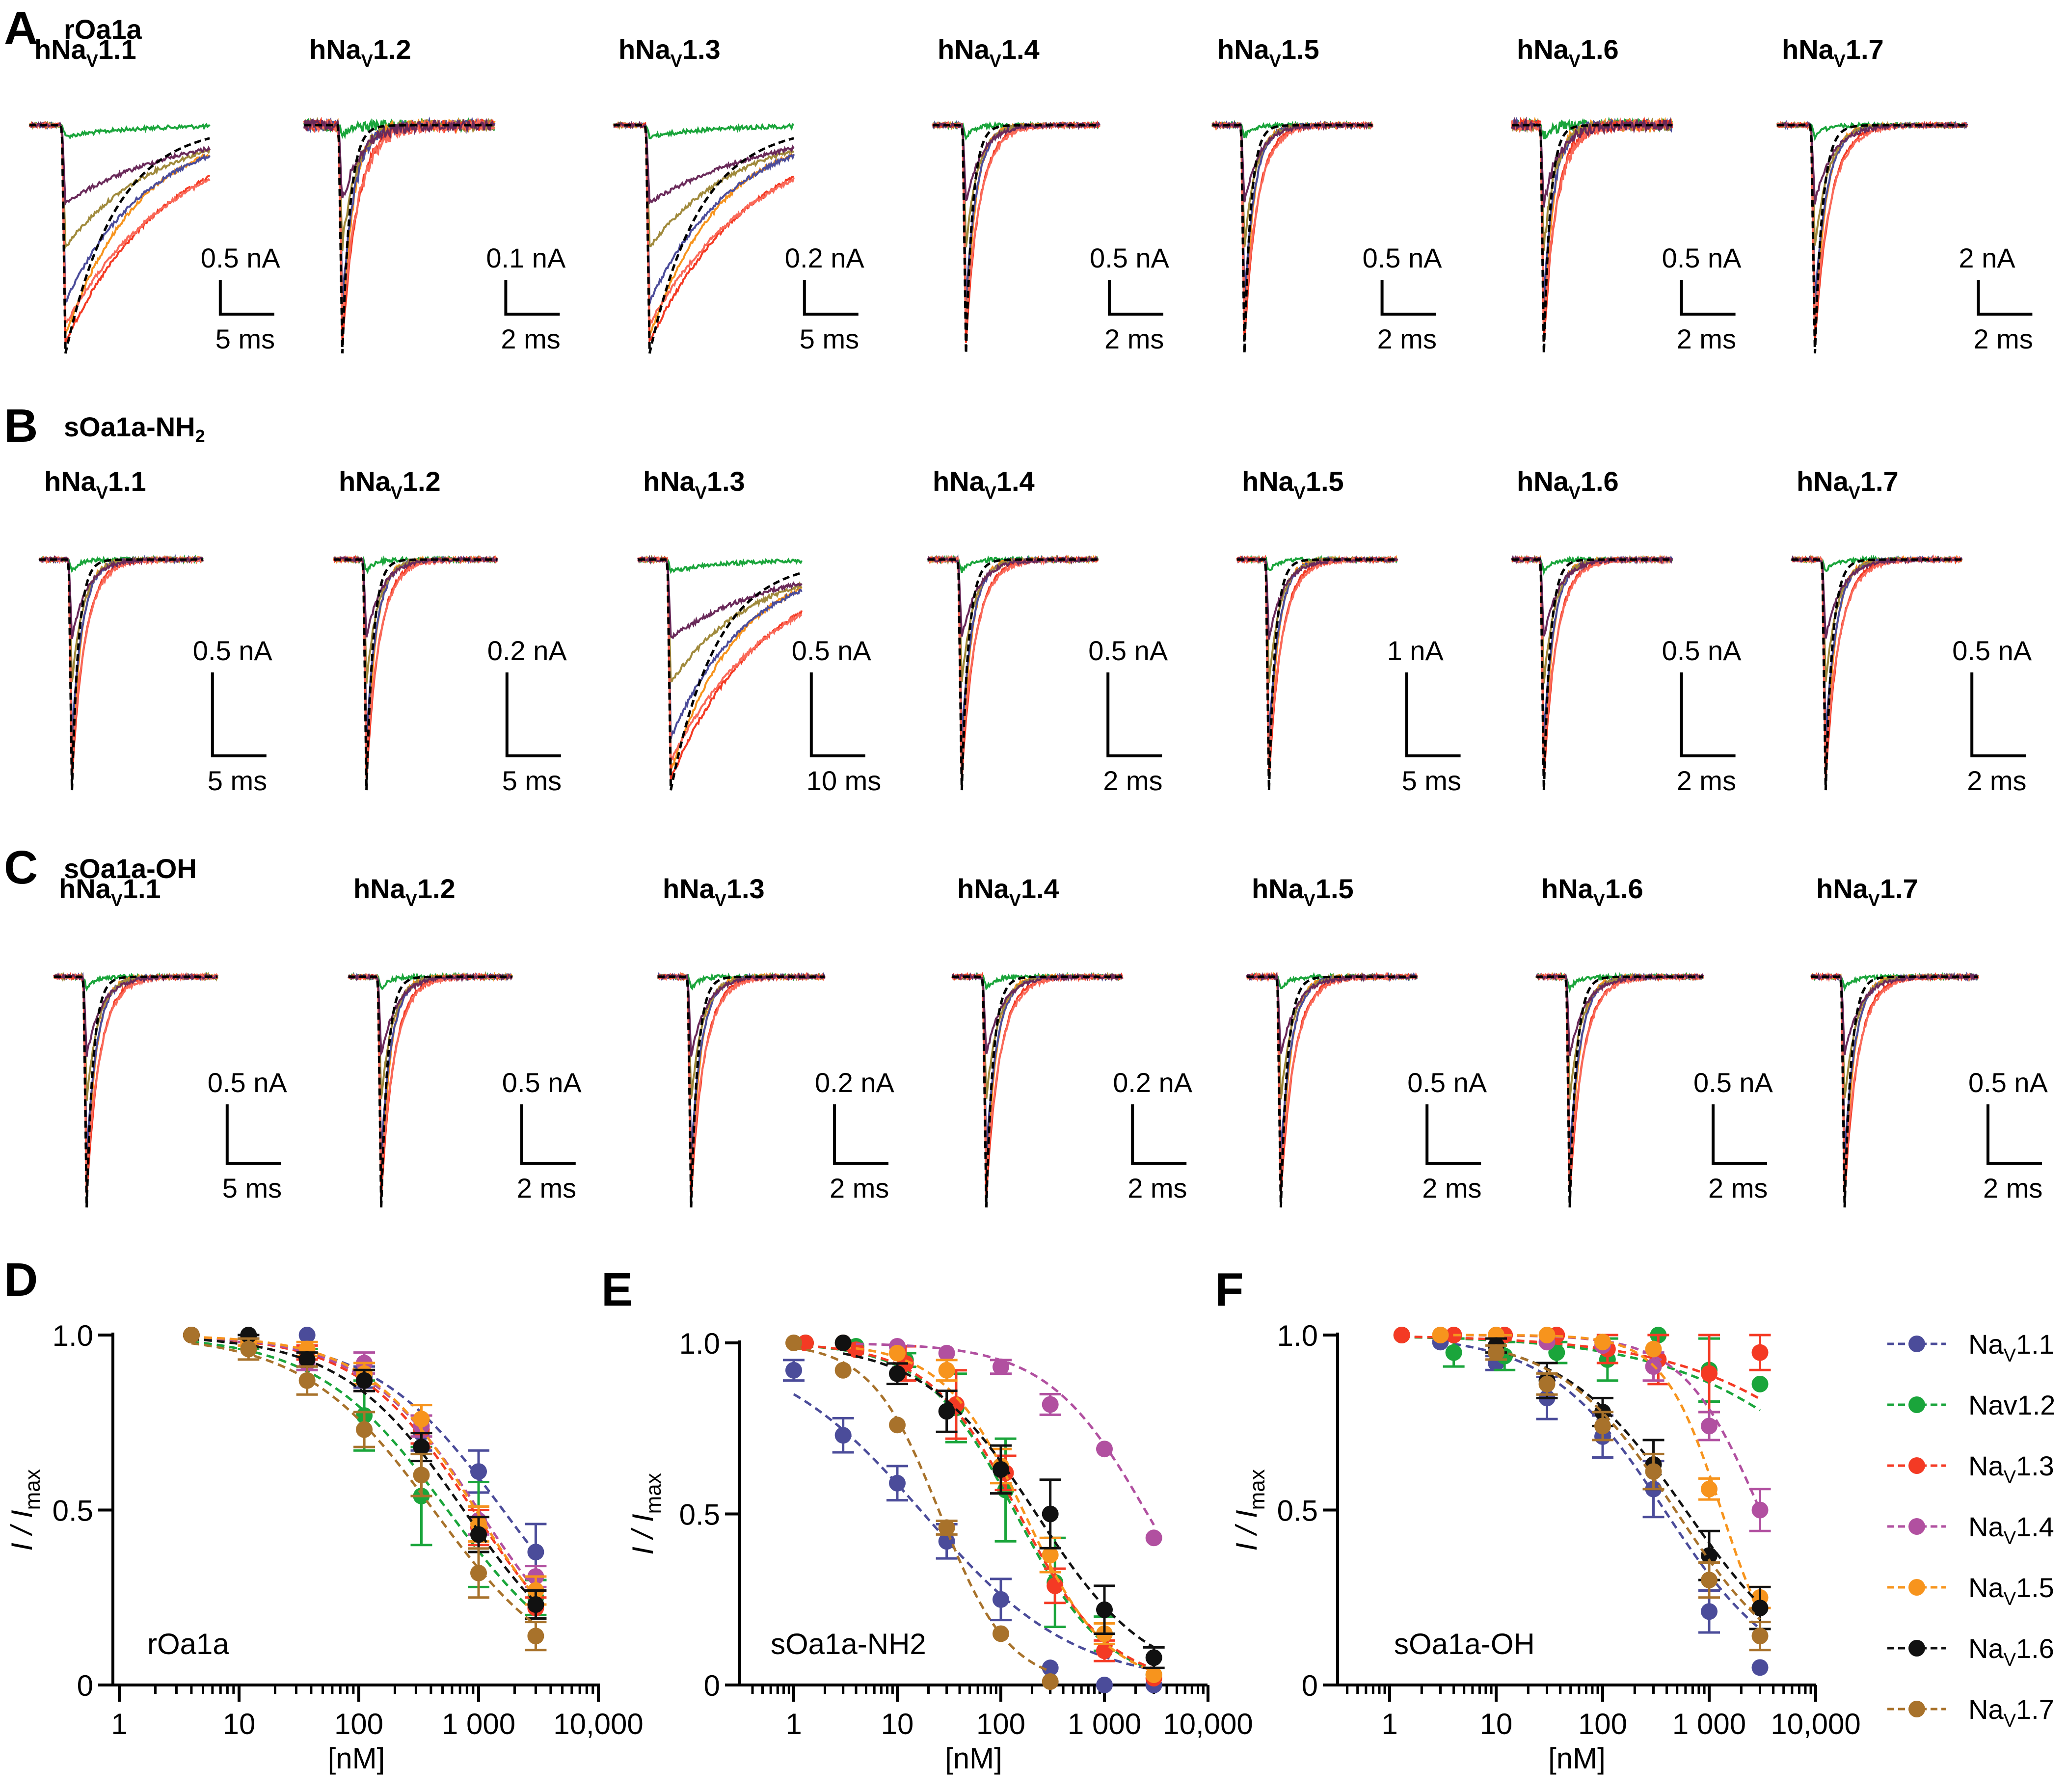 The image size is (2067, 1792). What do you see at coordinates (699, 1343) in the screenshot?
I see `y-tick-label: 1.0` at bounding box center [699, 1343].